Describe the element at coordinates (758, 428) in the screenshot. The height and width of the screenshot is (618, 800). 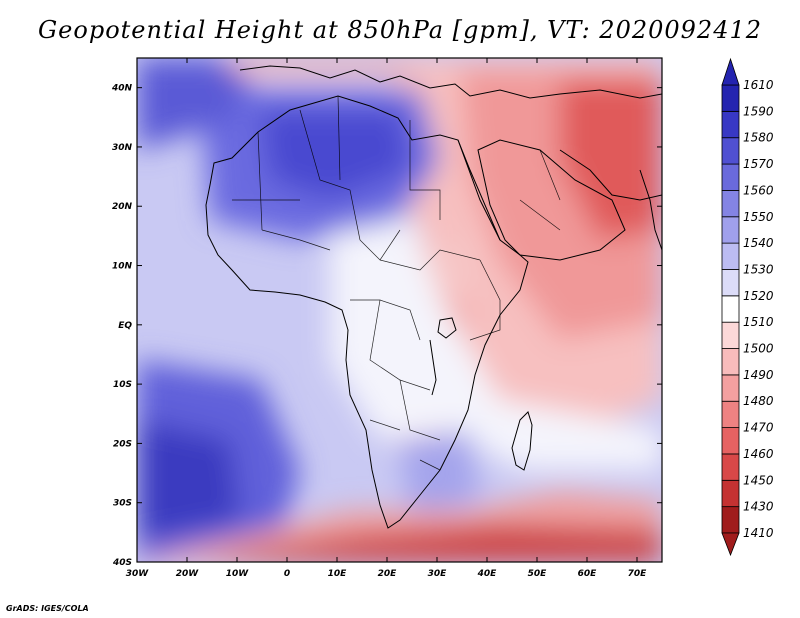
I see `colorbar-label: 1470` at that location.